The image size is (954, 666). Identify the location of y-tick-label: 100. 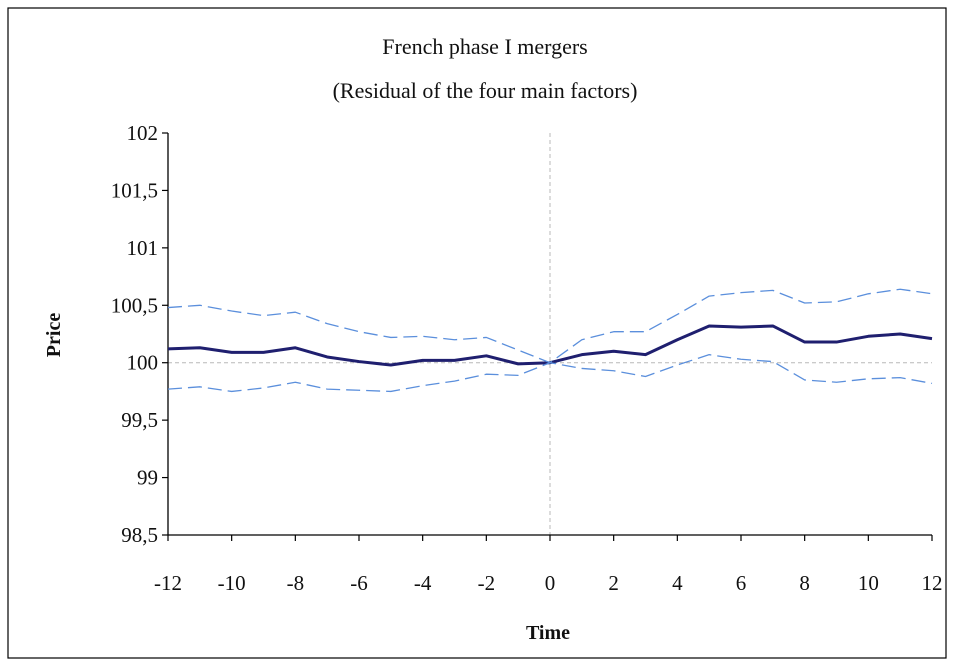
(143, 363).